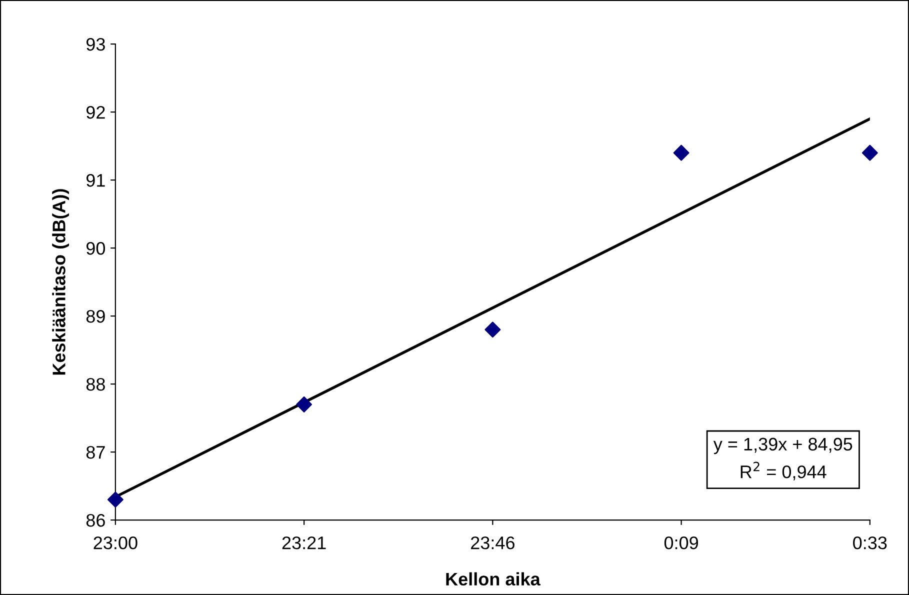 This screenshot has height=595, width=909. I want to click on x-axis-title: Kellon aika, so click(493, 579).